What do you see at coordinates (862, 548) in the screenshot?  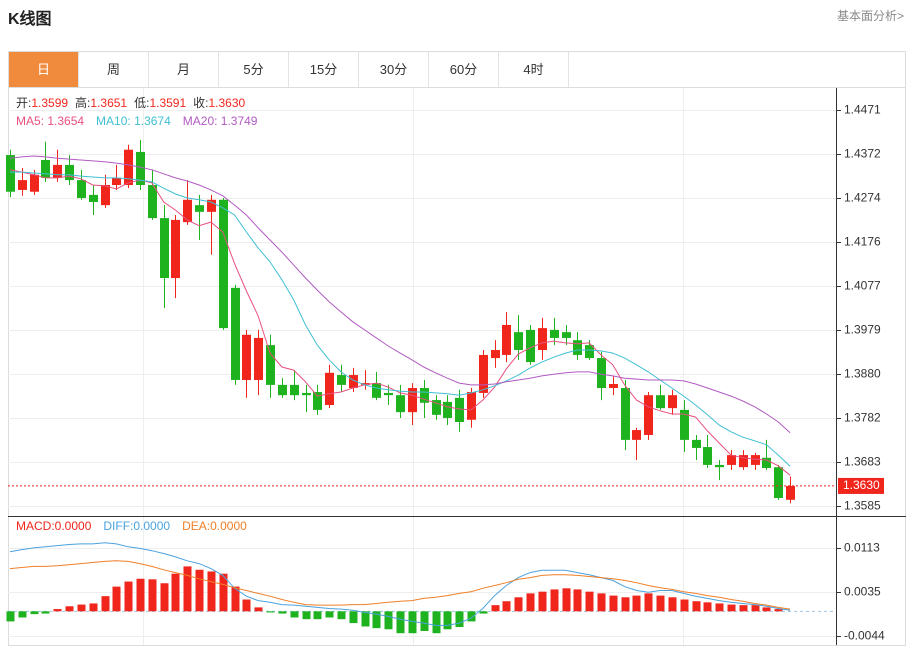 I see `y-tick-label: 0.0113` at bounding box center [862, 548].